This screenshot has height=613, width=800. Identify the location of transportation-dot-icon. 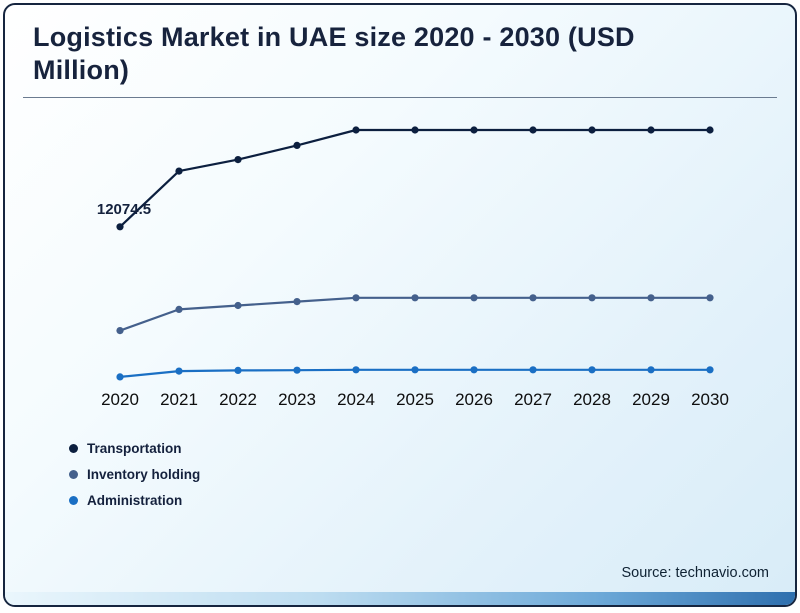
(73, 448).